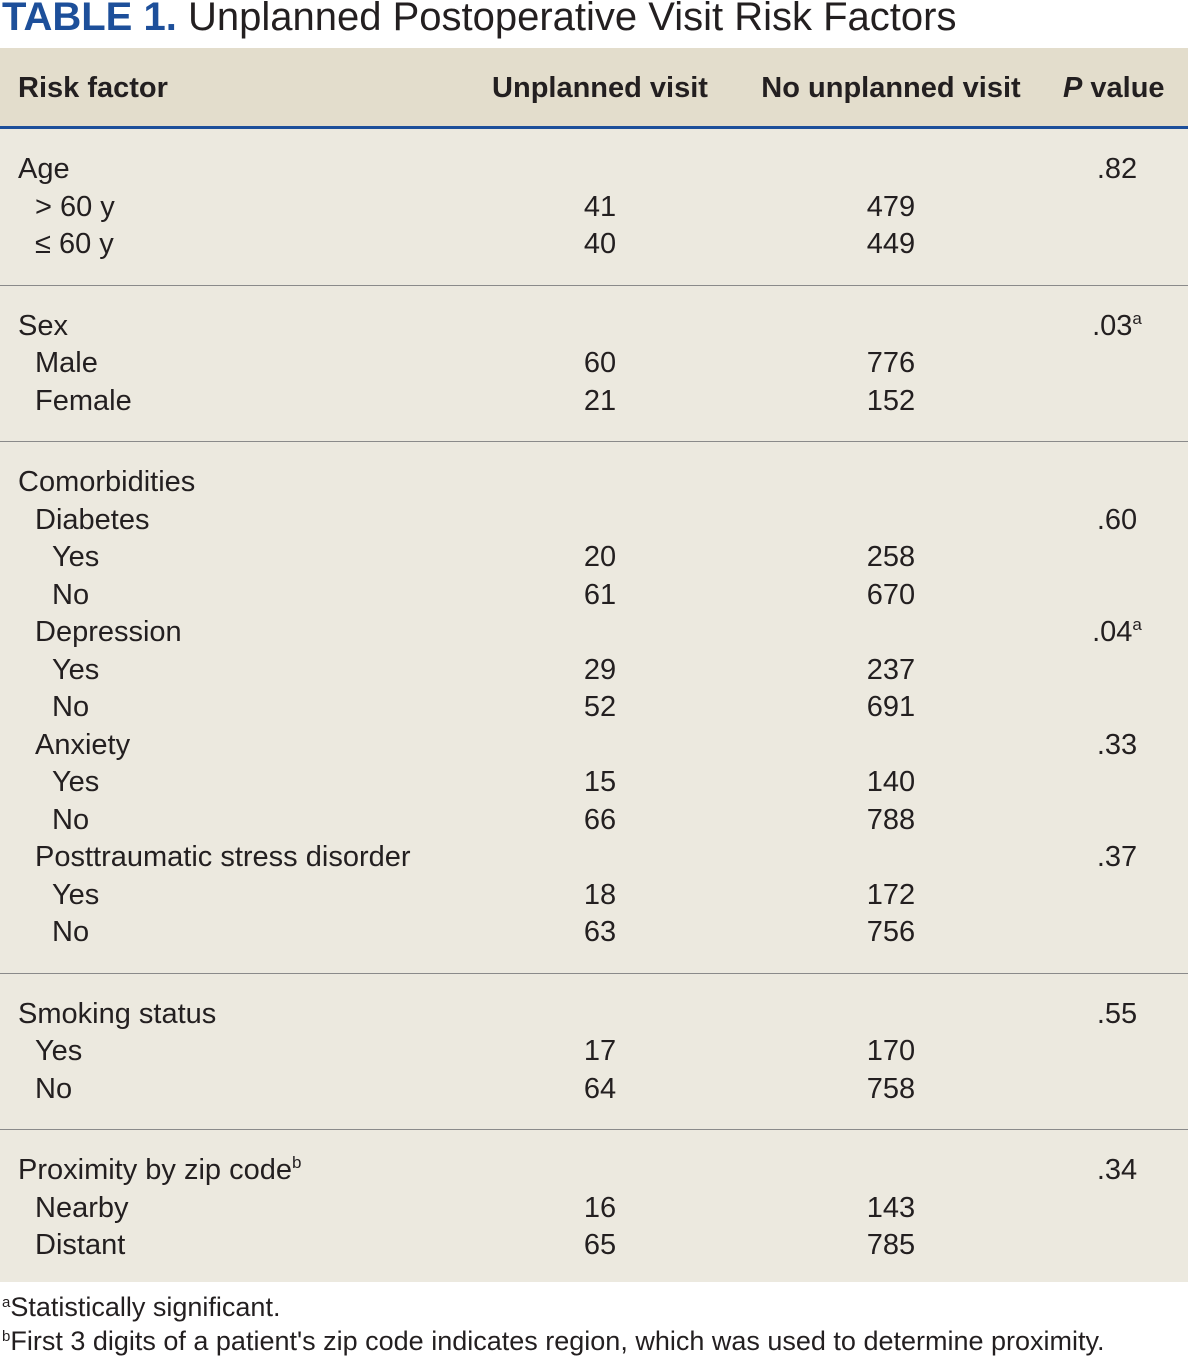 The image size is (1188, 1358). What do you see at coordinates (600, 363) in the screenshot?
I see `unplanned-value: 60` at bounding box center [600, 363].